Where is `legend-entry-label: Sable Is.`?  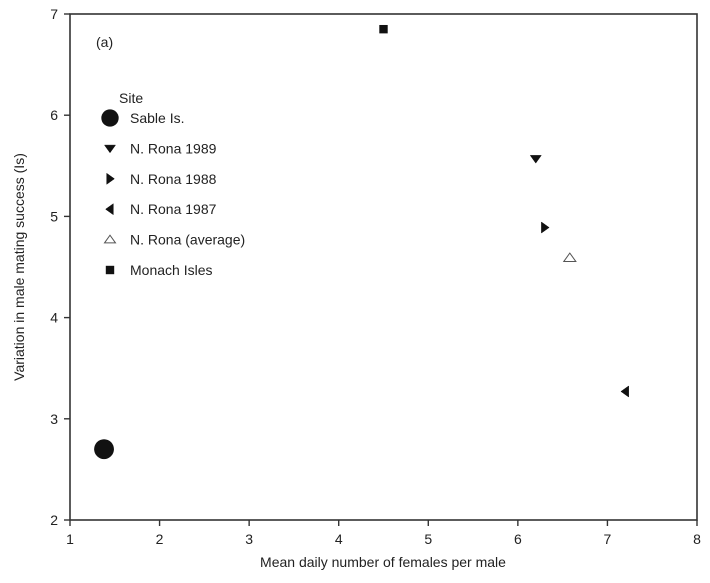
legend-entry-label: Sable Is. is located at coordinates (157, 118).